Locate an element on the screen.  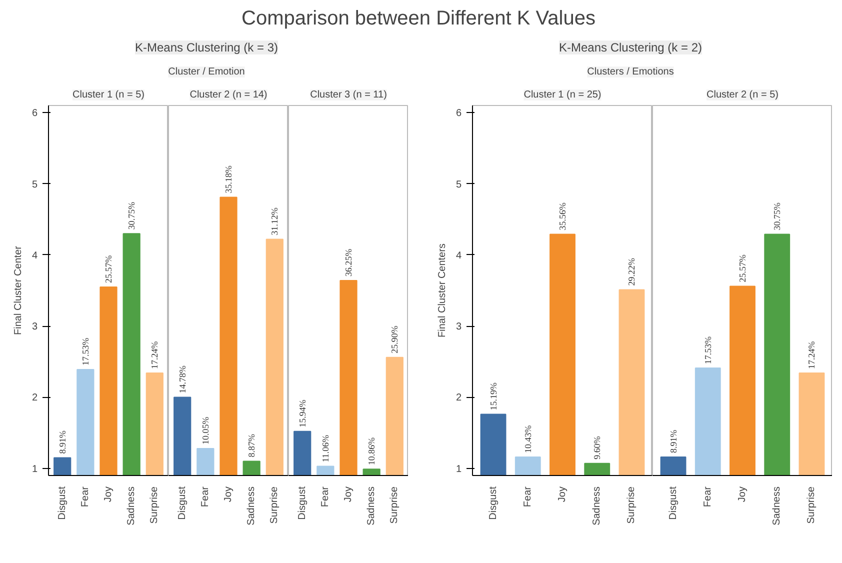
text: Cluster / Emotion is located at coordinates (206, 72).